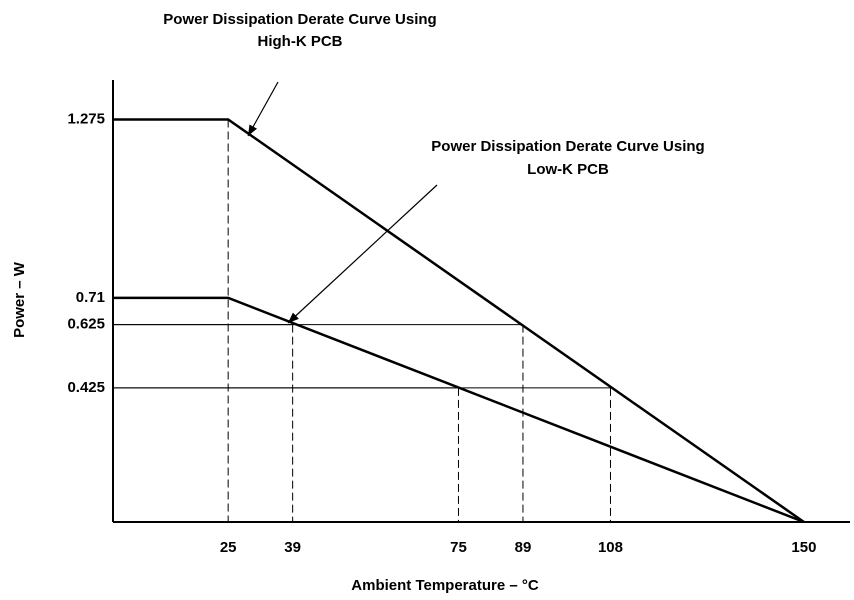  I want to click on y-tick-label: 1.275, so click(86, 118).